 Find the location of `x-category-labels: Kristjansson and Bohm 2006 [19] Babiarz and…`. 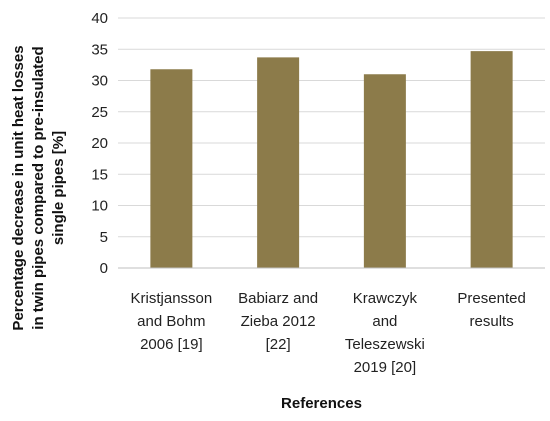

x-category-labels: Kristjansson and Bohm 2006 [19] Babiarz and… is located at coordinates (328, 333).